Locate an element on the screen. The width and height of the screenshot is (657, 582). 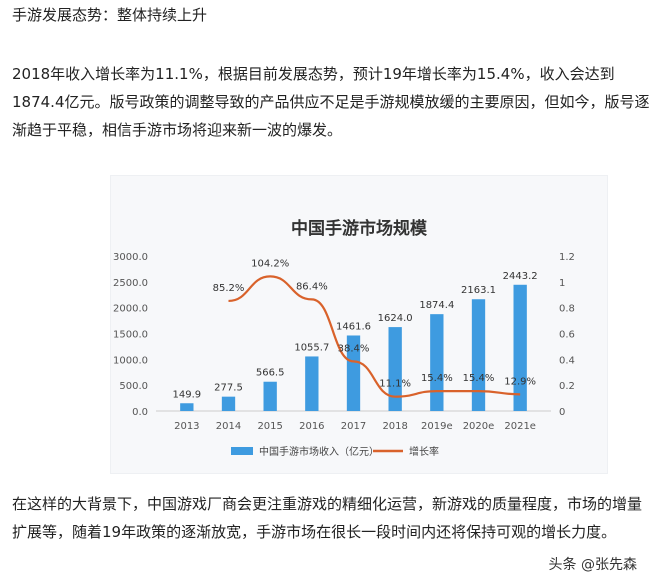
y-tick-label: 500.0 is located at coordinates (133, 386).